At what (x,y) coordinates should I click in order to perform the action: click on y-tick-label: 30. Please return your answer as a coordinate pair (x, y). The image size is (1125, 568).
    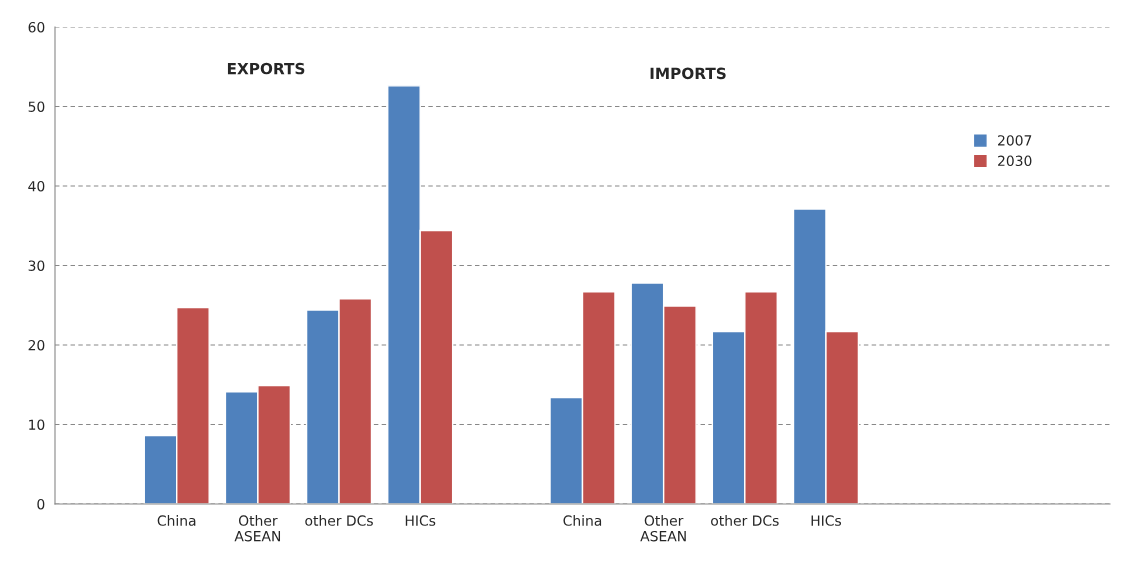
    Looking at the image, I should click on (36, 265).